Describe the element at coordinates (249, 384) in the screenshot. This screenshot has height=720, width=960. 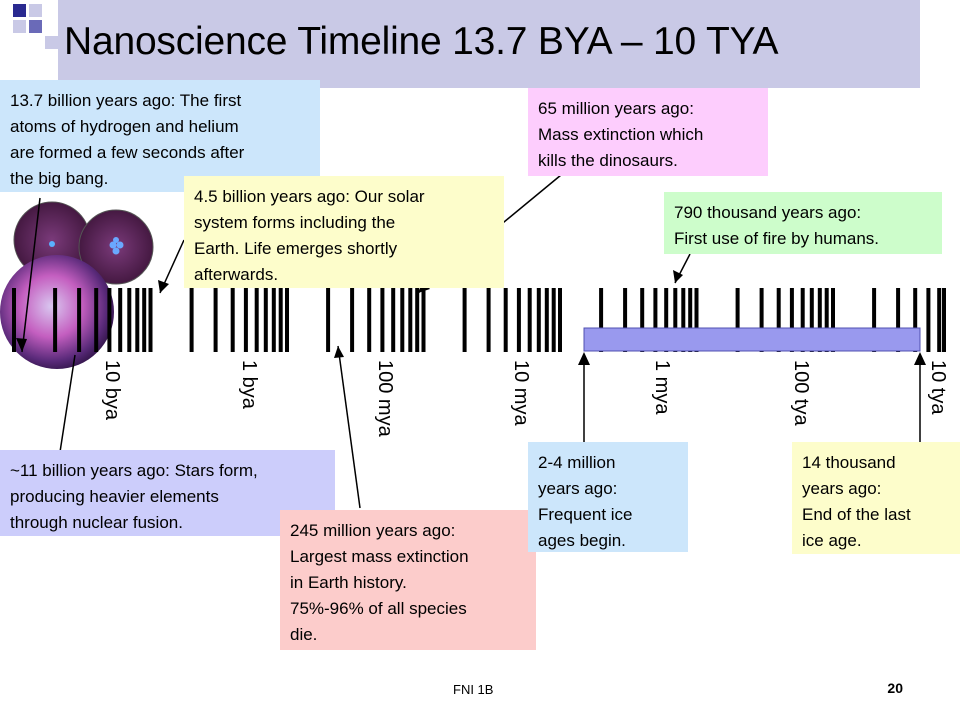
I see `axis-label-1-bya: 1 bya` at that location.